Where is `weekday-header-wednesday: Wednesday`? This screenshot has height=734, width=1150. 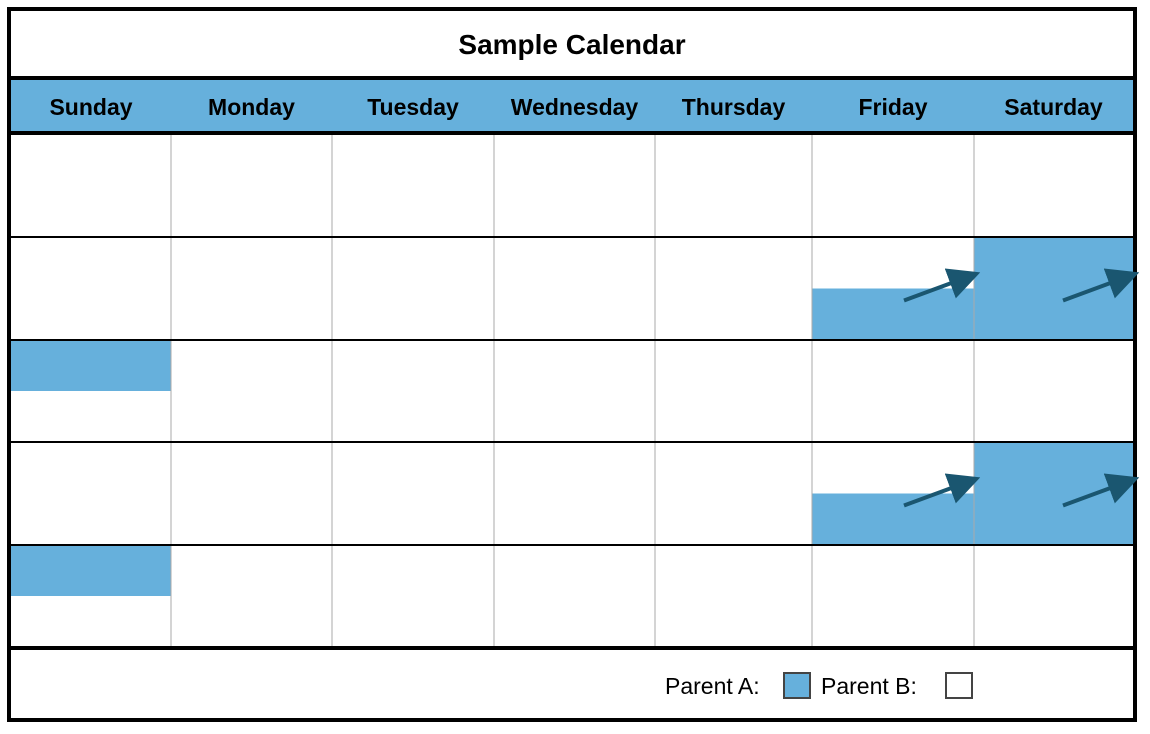 weekday-header-wednesday: Wednesday is located at coordinates (575, 107).